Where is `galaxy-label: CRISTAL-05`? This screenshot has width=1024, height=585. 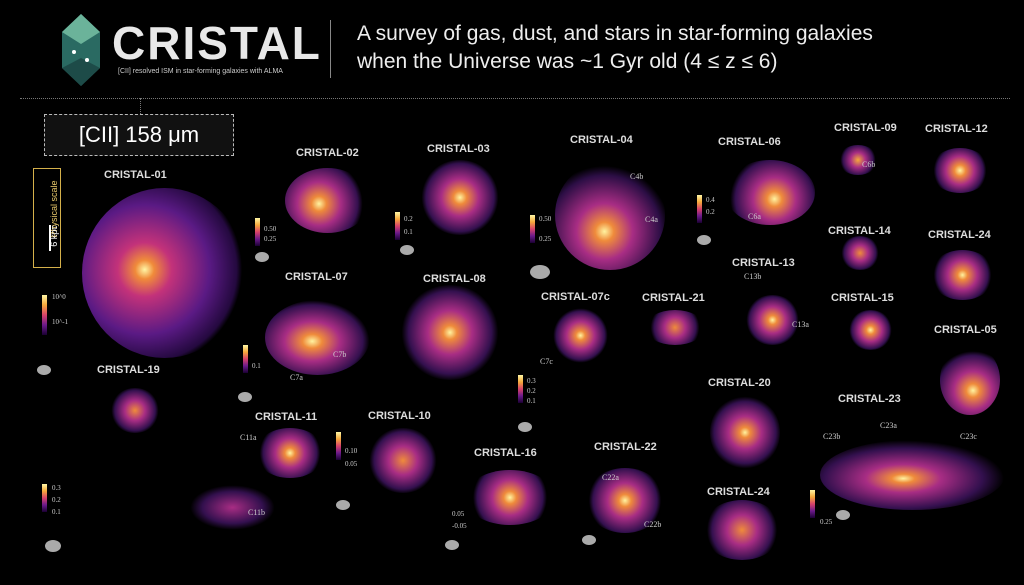
galaxy-label: CRISTAL-05 is located at coordinates (965, 330).